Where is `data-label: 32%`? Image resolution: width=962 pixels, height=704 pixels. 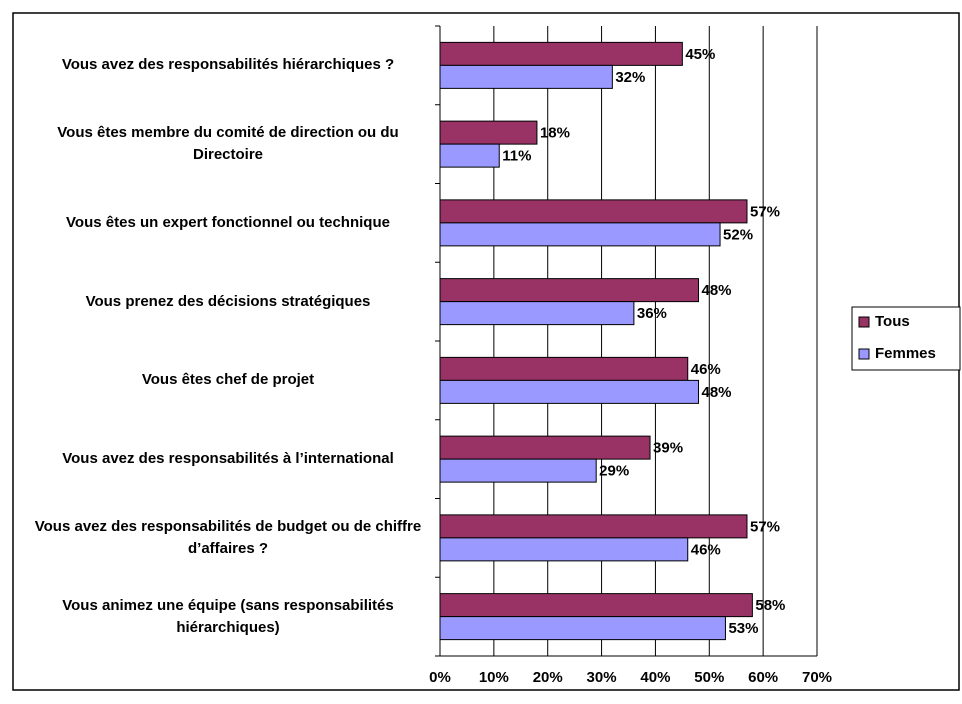
data-label: 32% is located at coordinates (630, 77).